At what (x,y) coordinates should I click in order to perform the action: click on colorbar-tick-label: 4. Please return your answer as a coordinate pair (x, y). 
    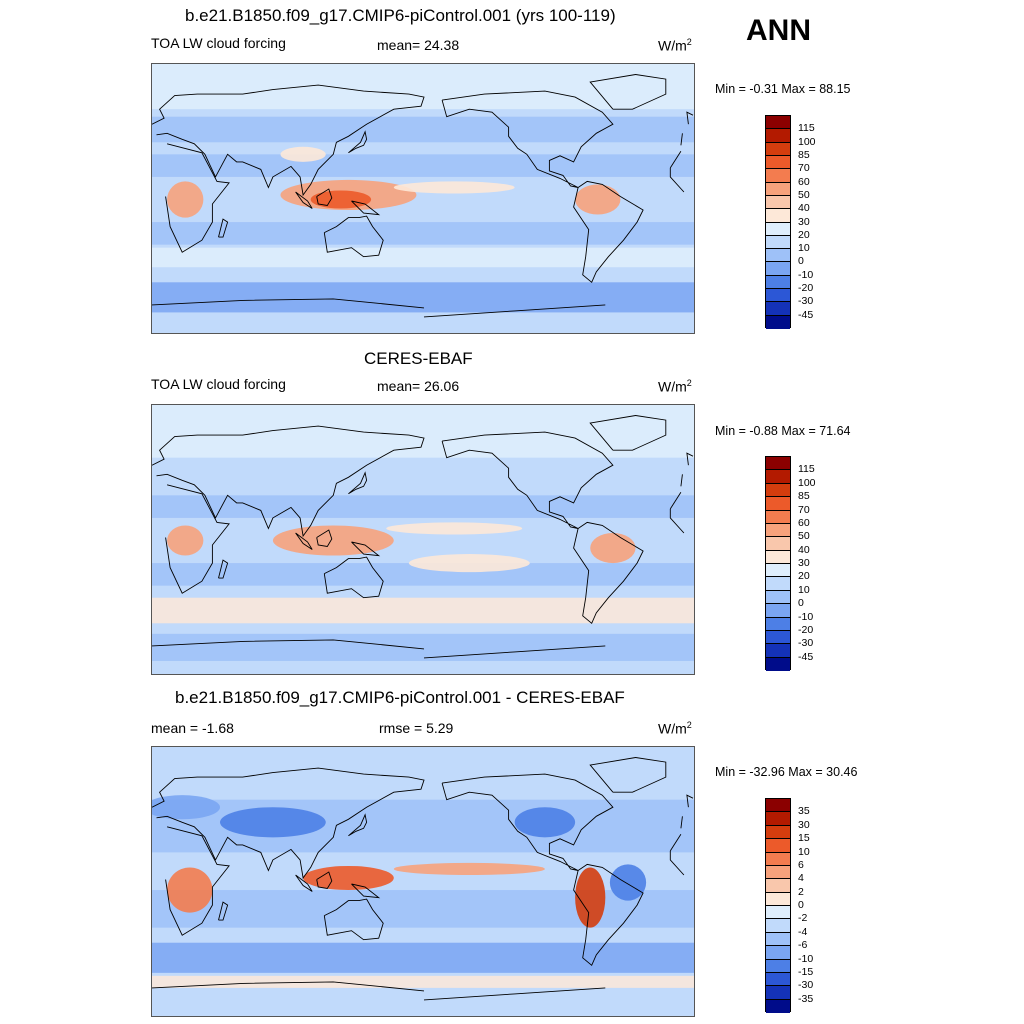
    Looking at the image, I should click on (801, 878).